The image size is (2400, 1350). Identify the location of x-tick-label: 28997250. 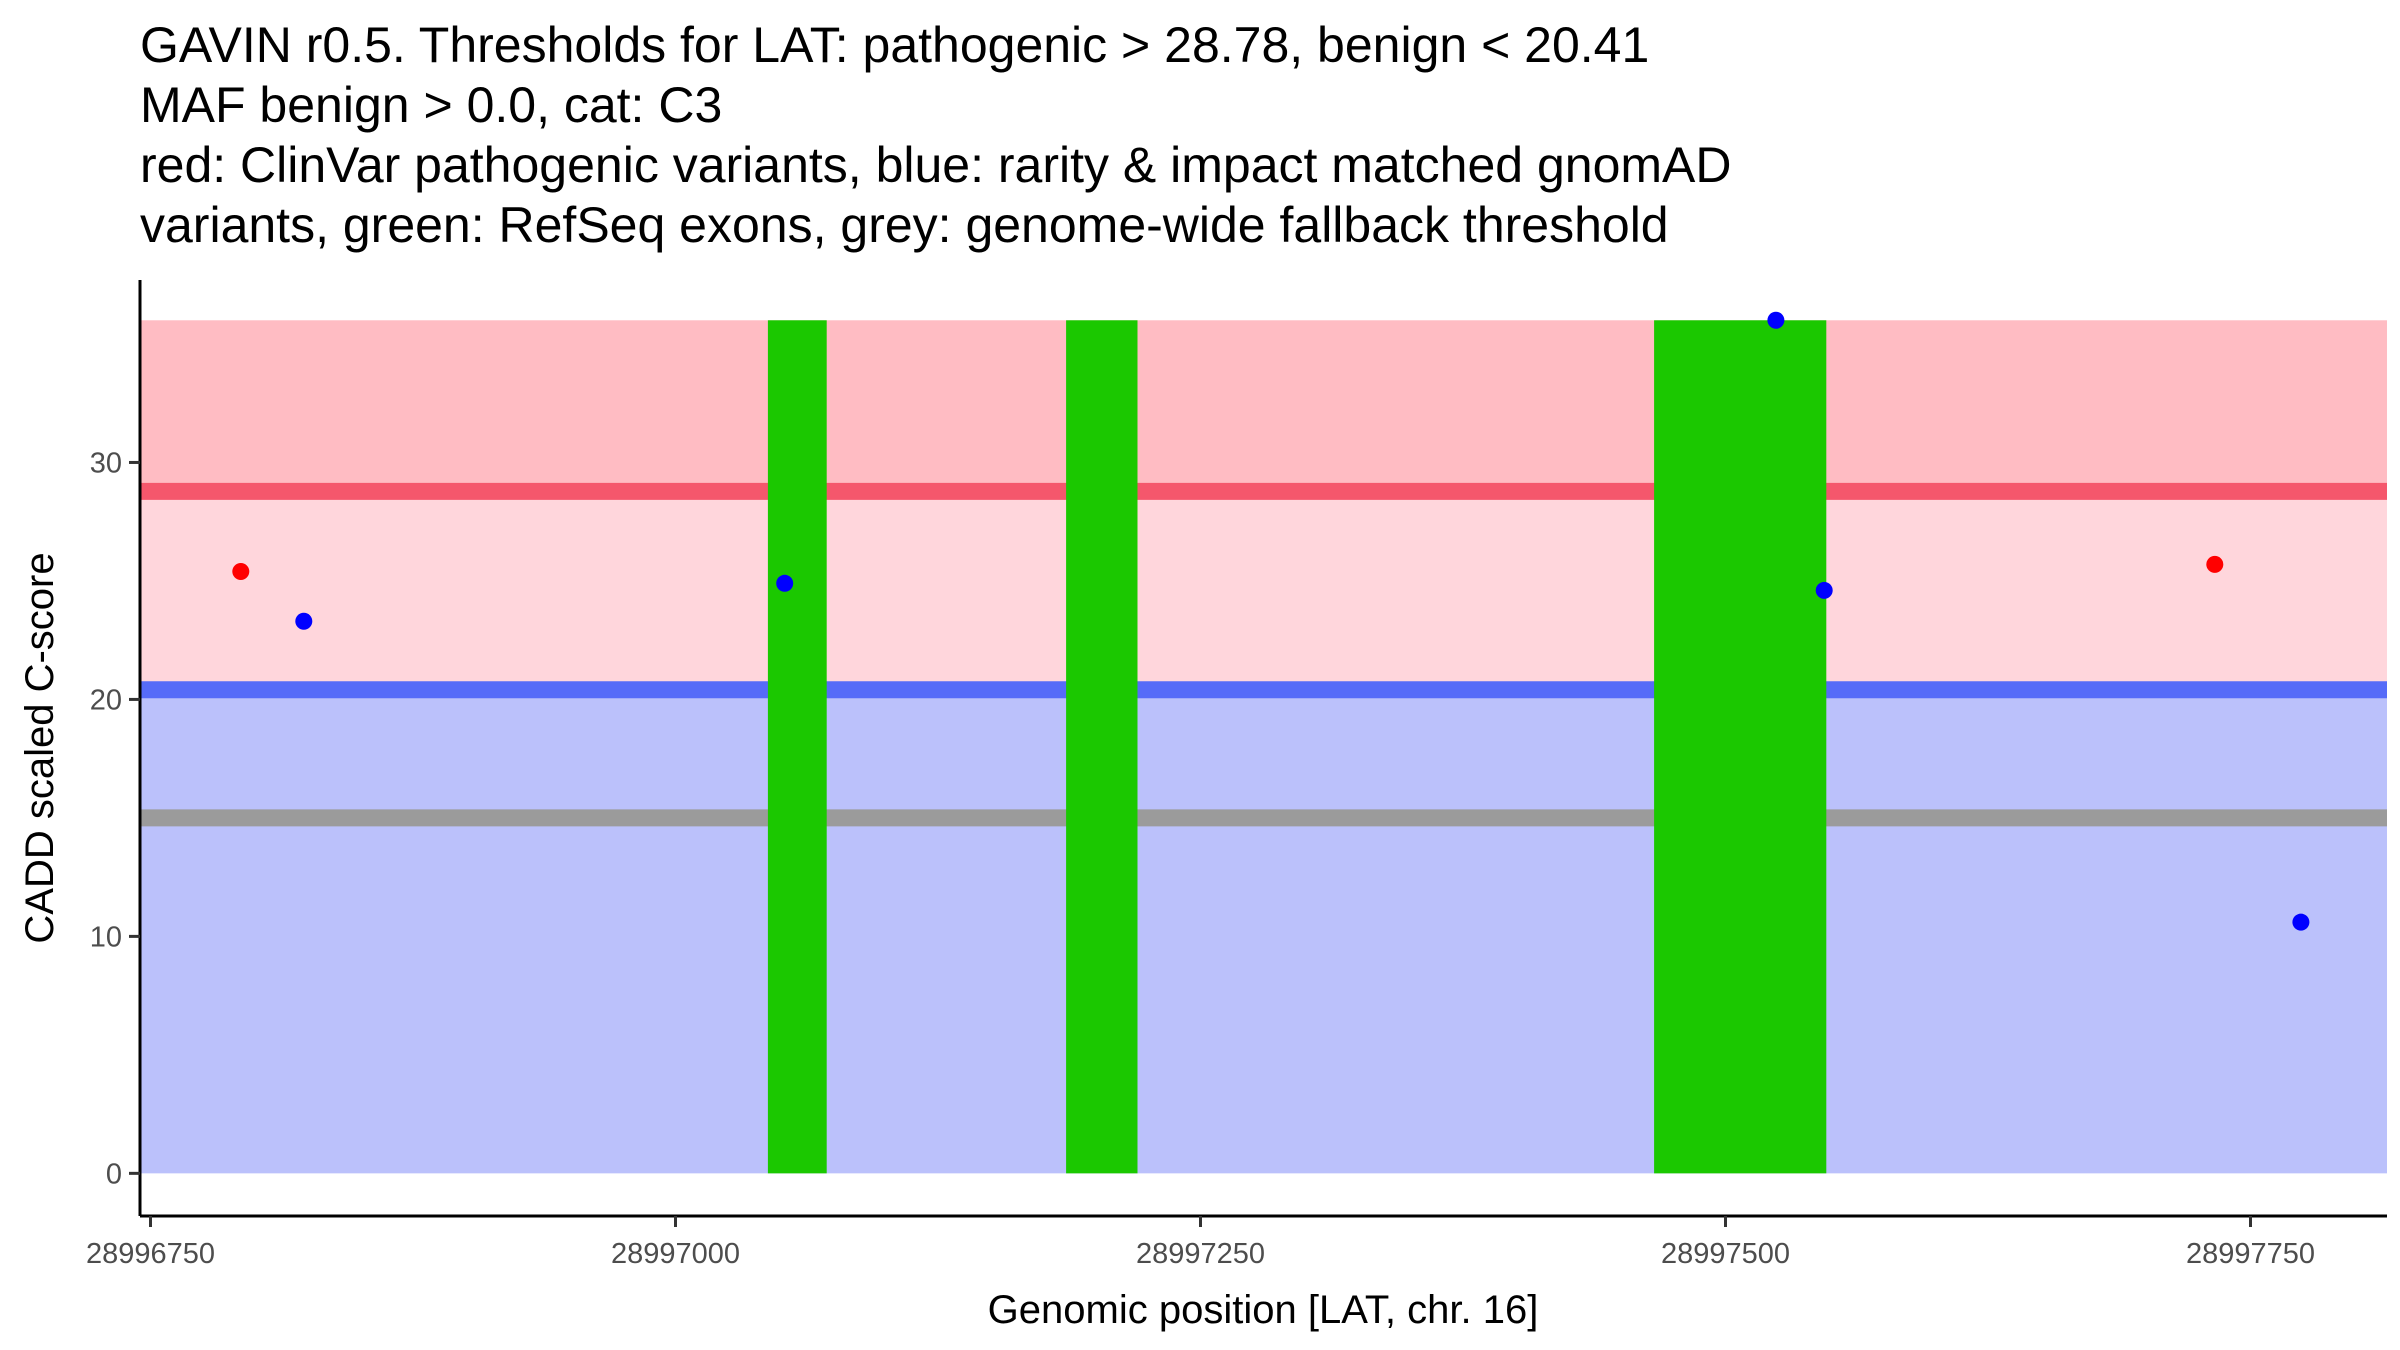
(1200, 1254).